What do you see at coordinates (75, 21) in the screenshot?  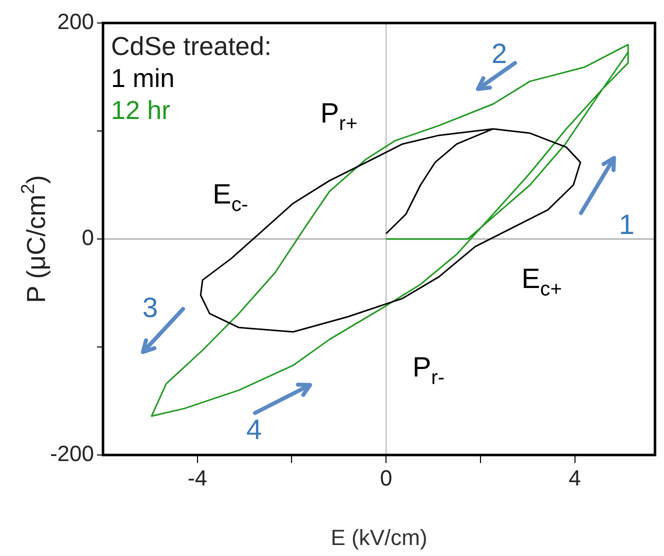 I see `y-tick-label: 200` at bounding box center [75, 21].